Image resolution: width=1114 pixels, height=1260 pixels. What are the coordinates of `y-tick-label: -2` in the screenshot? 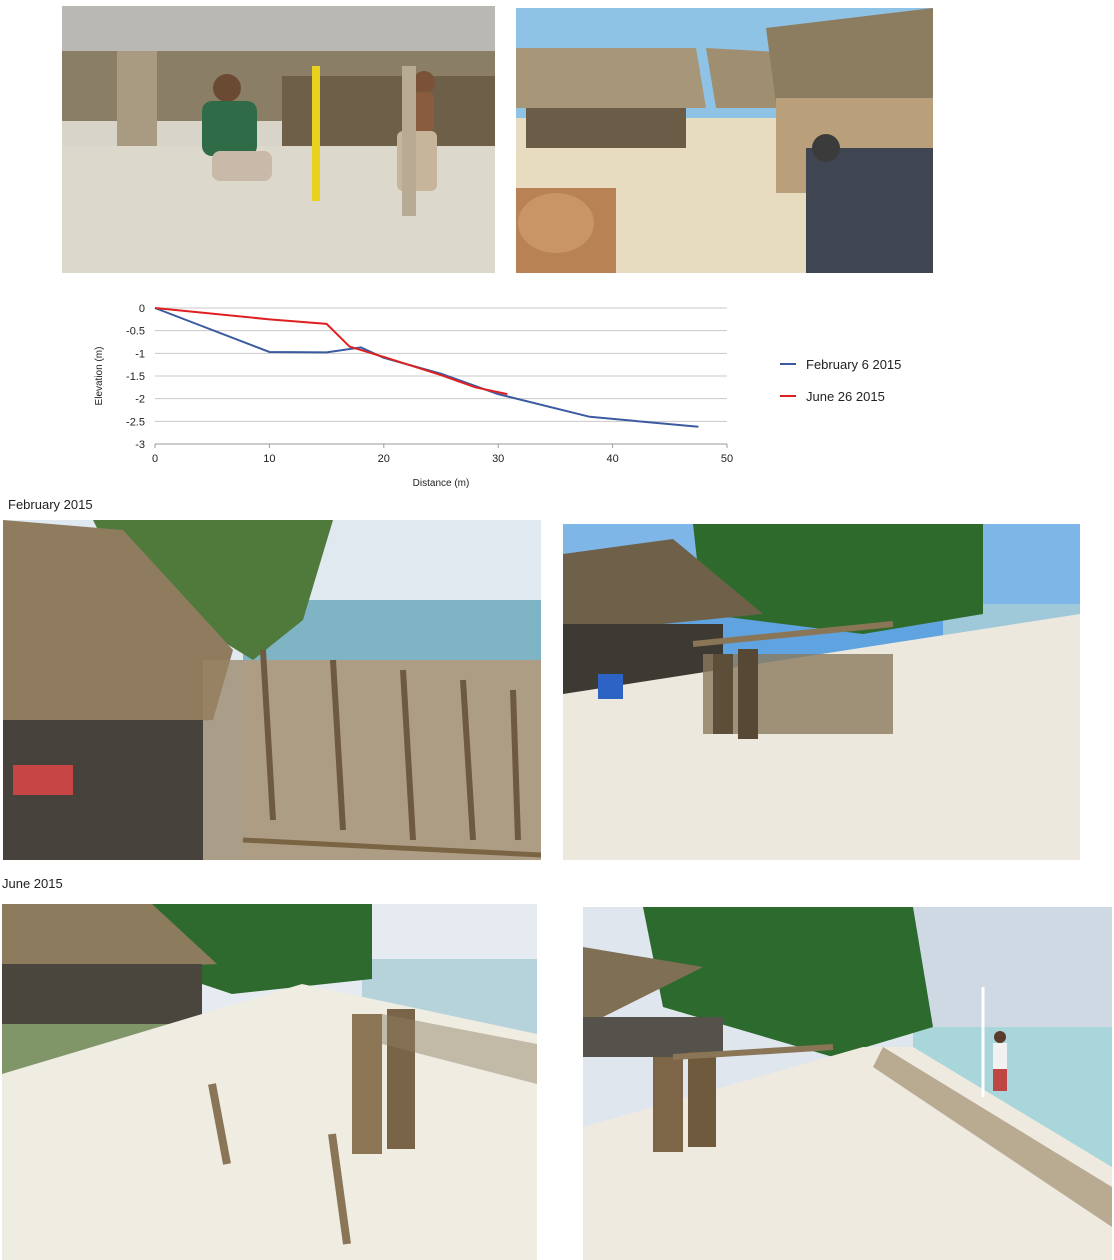 It's located at (140, 400).